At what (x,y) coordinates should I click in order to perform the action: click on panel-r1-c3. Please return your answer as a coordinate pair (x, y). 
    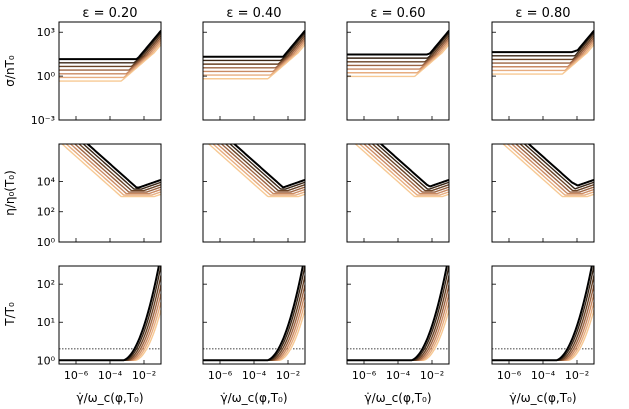
    Looking at the image, I should click on (398, 71).